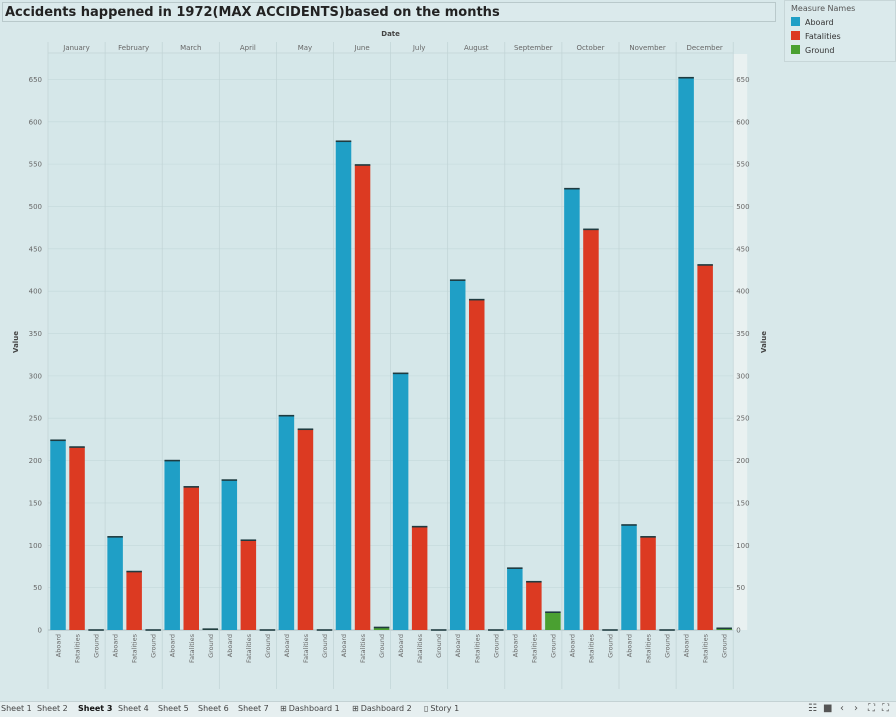 The height and width of the screenshot is (717, 896). I want to click on tab-sheet-4: Sheet 4, so click(133, 708).